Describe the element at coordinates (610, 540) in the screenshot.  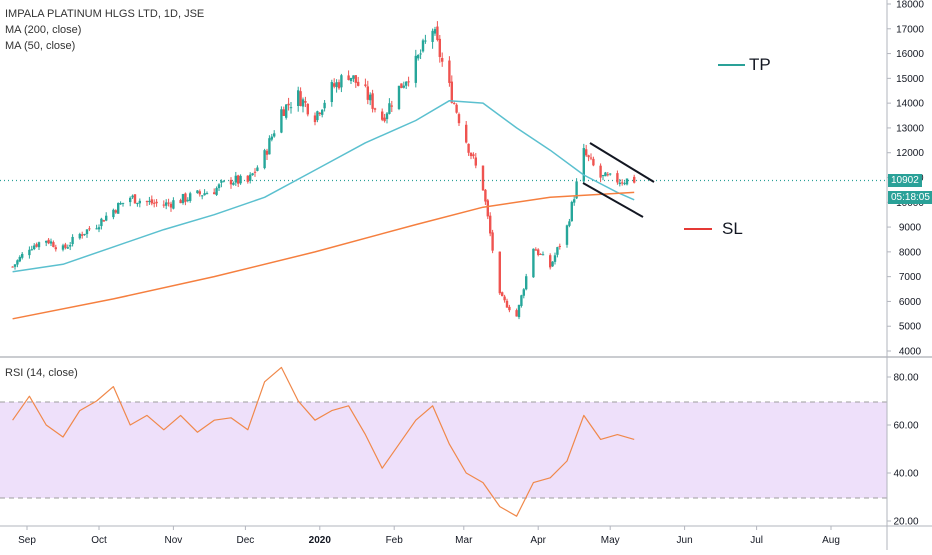
I see `time-tick-label: May` at that location.